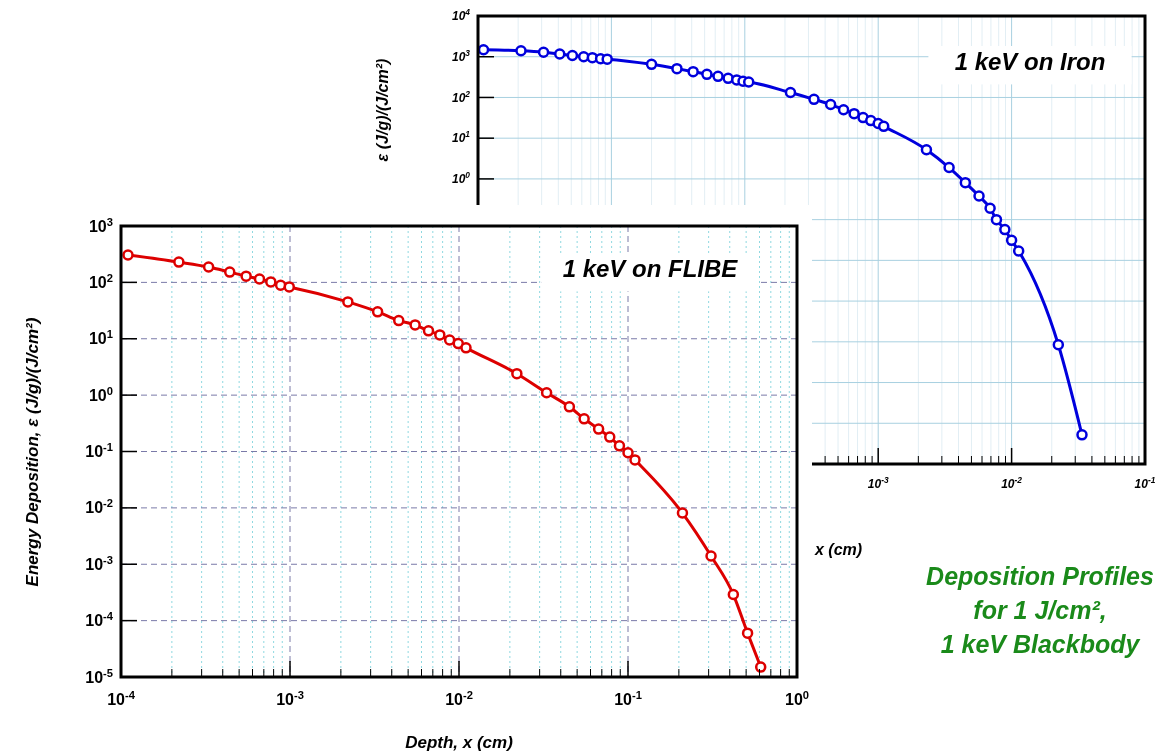  I want to click on y-tick-label: 10$^{4}$, so click(461, 15).